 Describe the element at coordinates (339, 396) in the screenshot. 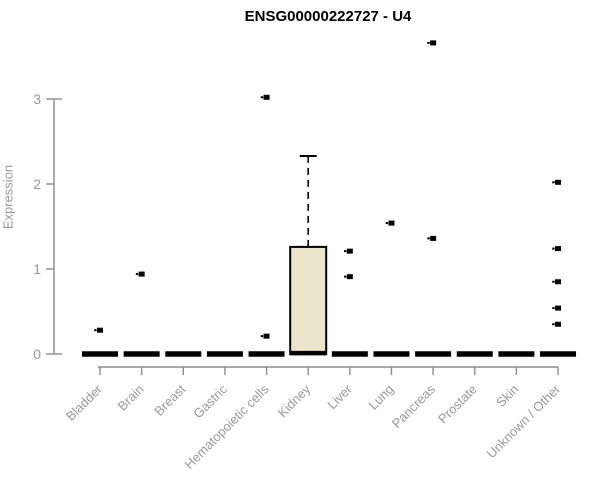

I see `x-tick-label: Liver` at that location.